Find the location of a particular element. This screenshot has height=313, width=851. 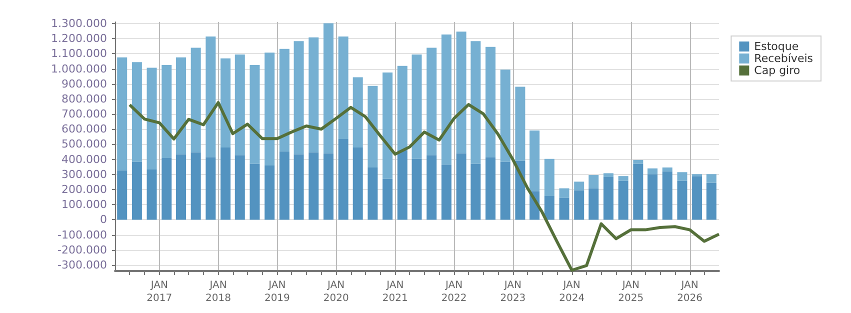

legend-label: Recebíveis is located at coordinates (784, 58).